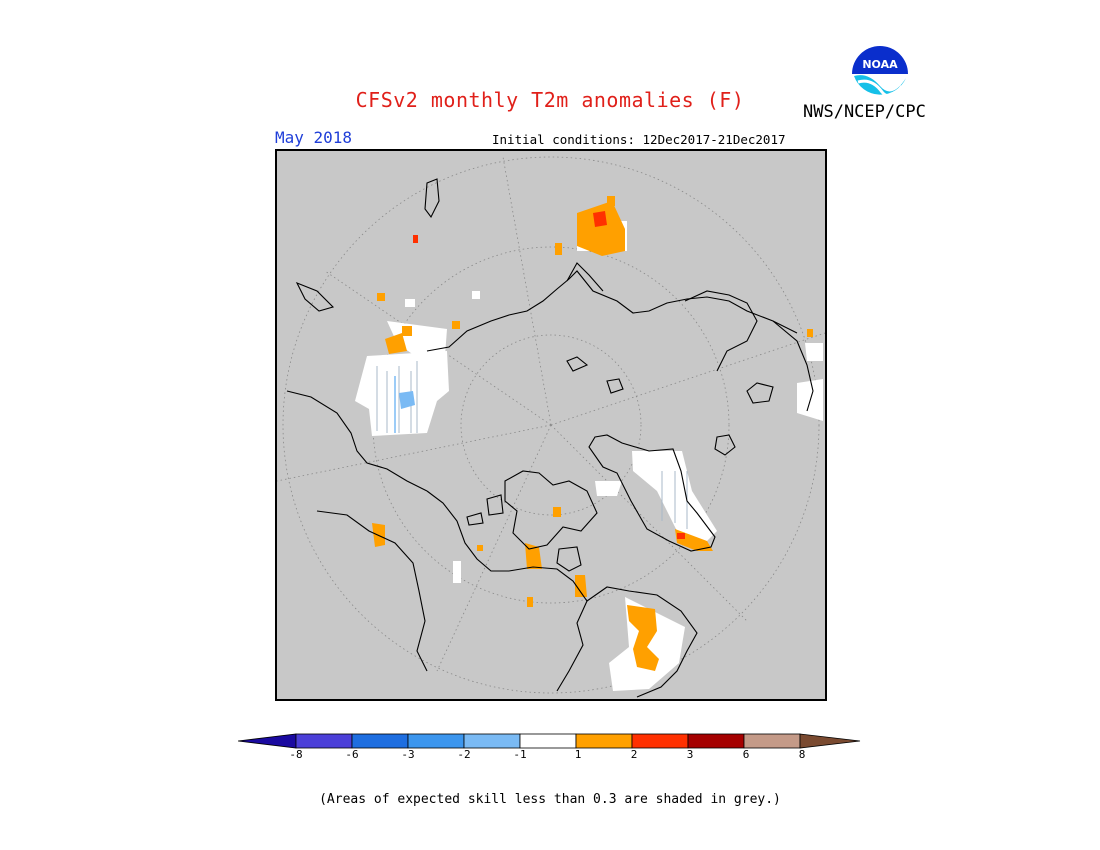  I want to click on colorbar-tick: 1, so click(578, 754).